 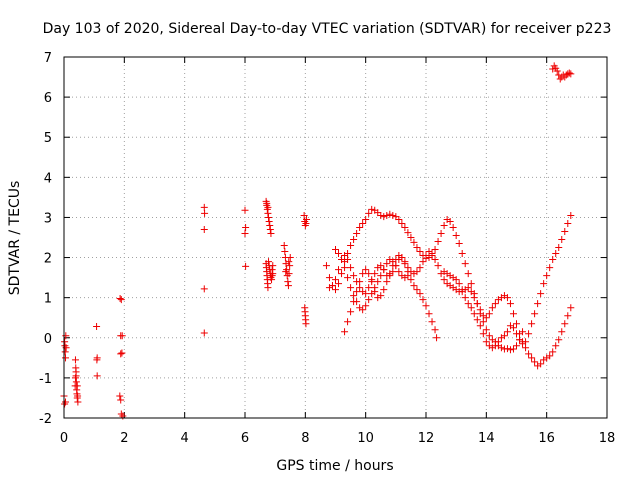 What do you see at coordinates (48, 218) in the screenshot?
I see `y-tick-label: 3` at bounding box center [48, 218].